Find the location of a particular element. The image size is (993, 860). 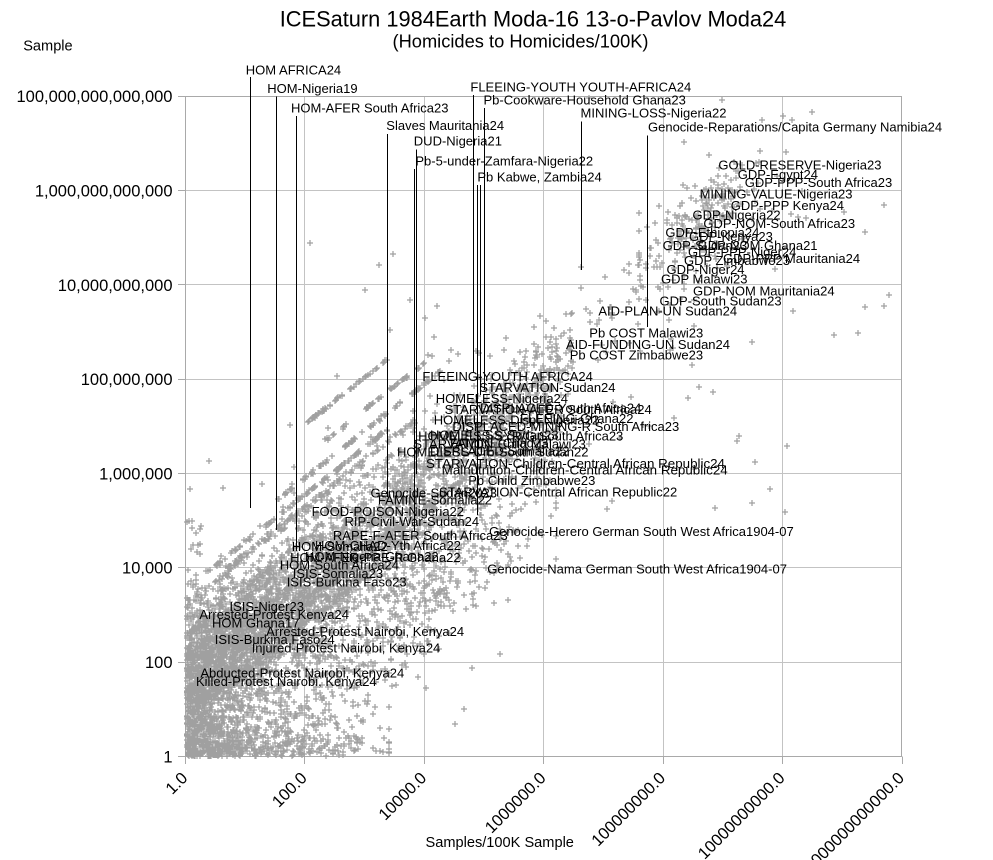

svg-text: GDP-NOM Ghana21 is located at coordinates (758, 245).